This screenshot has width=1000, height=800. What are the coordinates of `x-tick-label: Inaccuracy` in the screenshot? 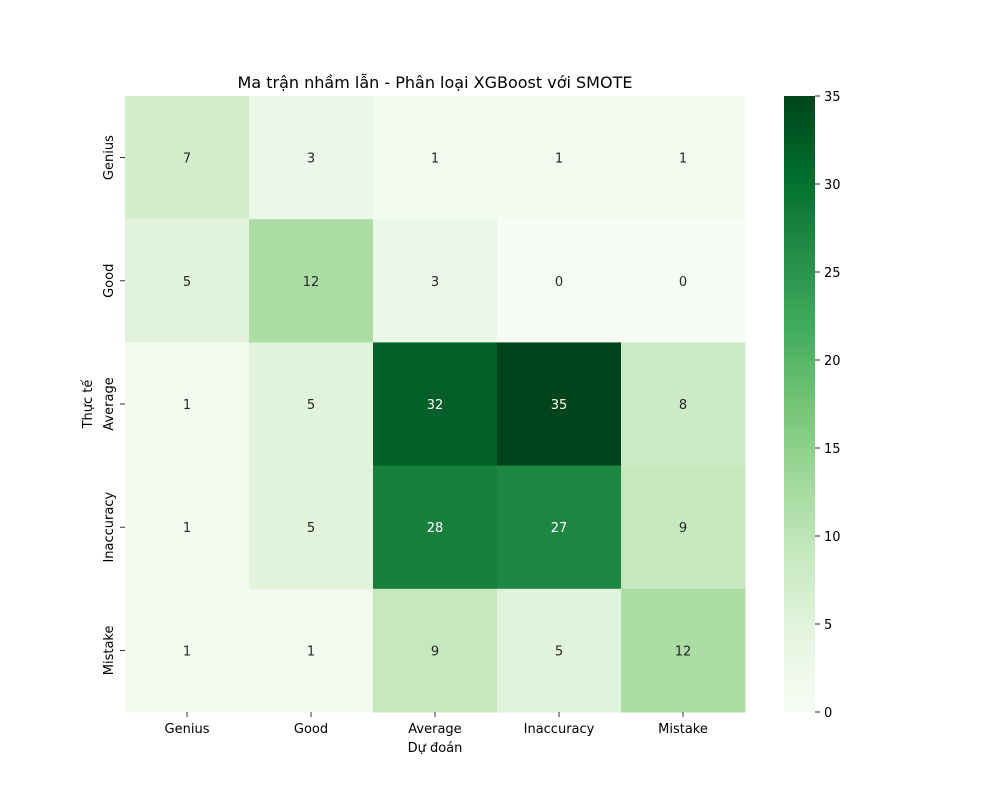 It's located at (559, 729).